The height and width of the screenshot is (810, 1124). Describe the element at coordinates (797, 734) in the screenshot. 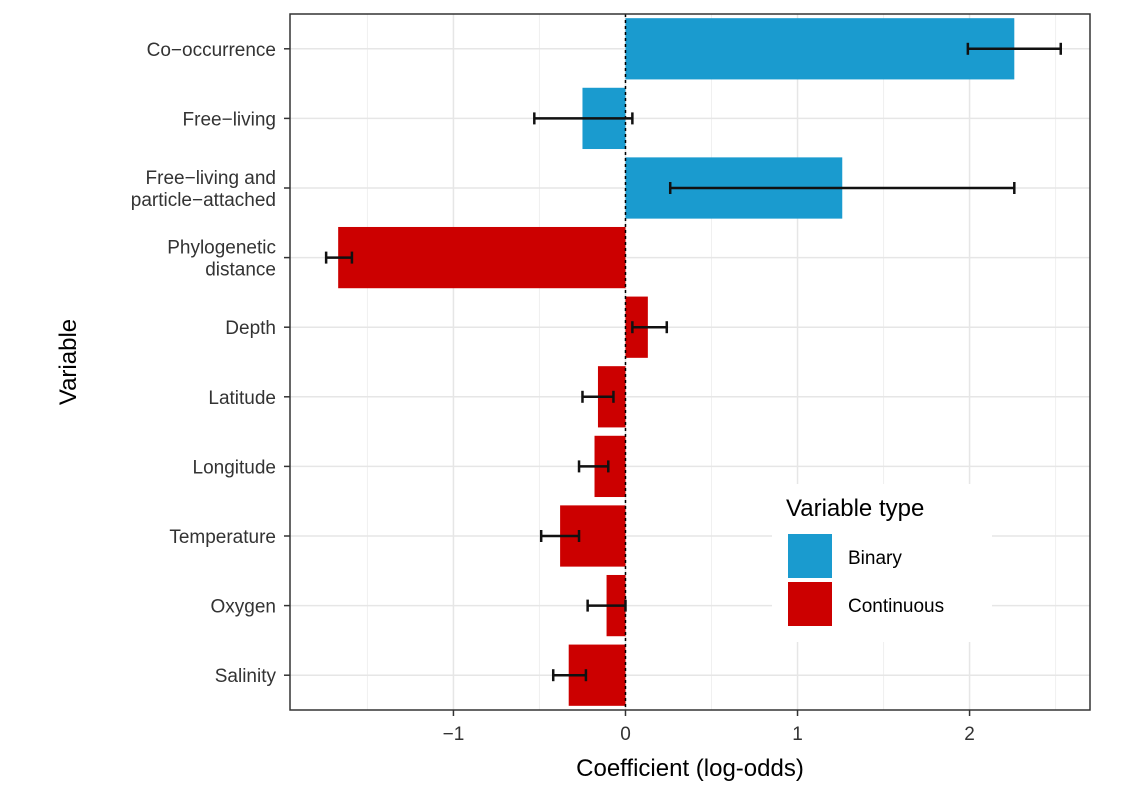

I see `x-tick-label: 1` at that location.